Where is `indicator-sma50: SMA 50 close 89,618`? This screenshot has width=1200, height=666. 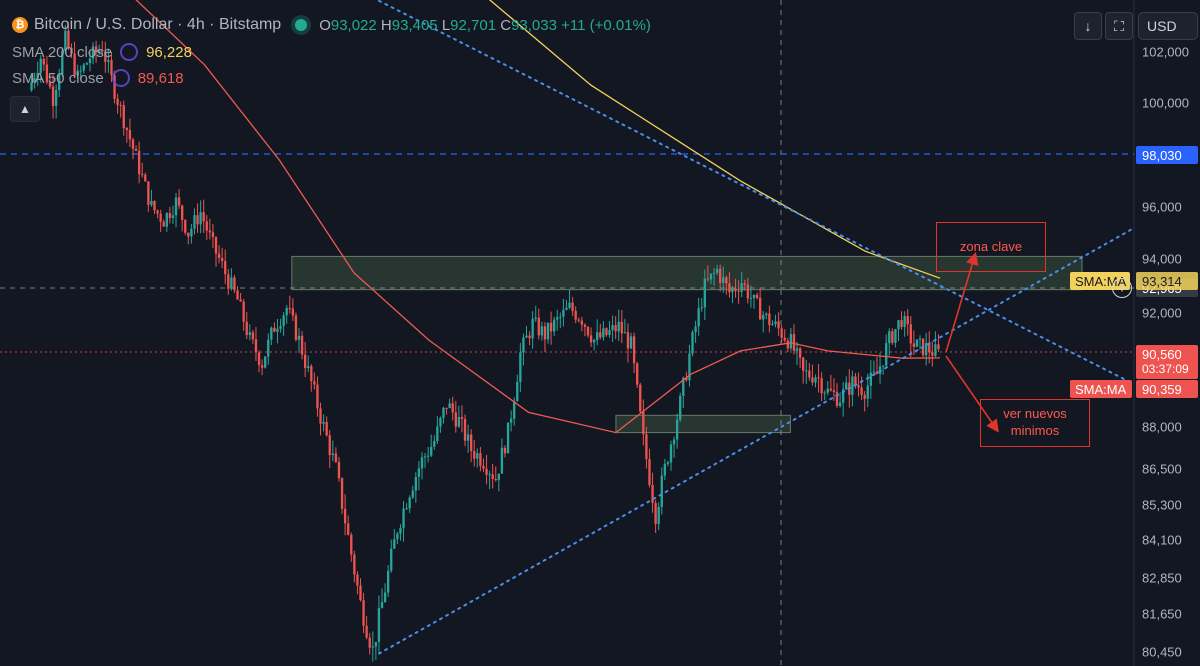
indicator-sma50: SMA 50 close 89,618 is located at coordinates (98, 78).